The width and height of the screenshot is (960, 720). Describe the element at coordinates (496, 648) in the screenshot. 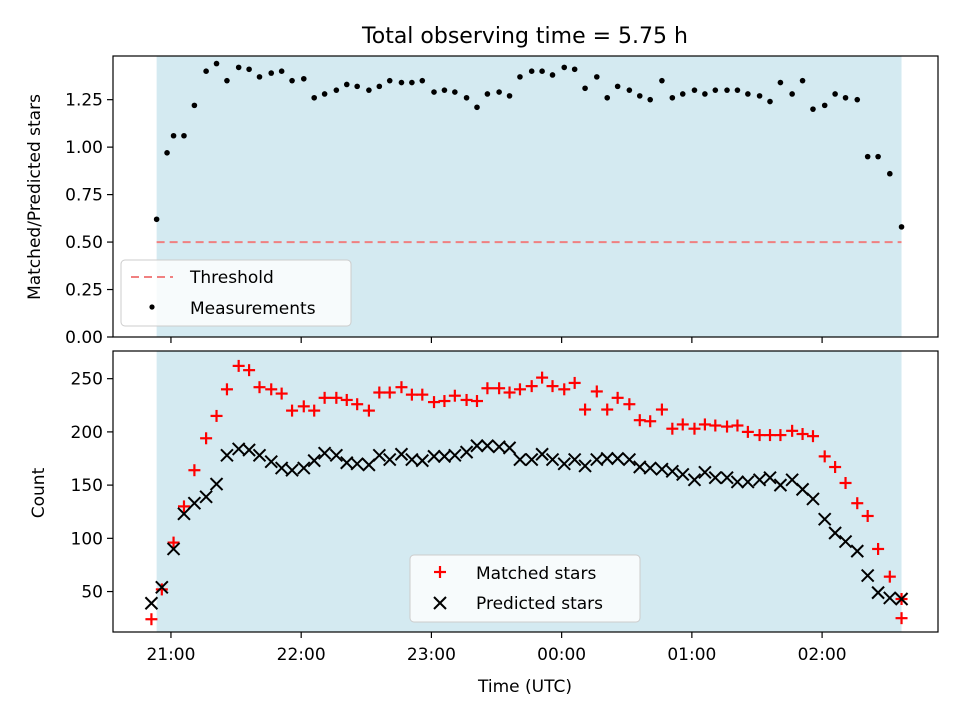

I see `count-x-ticks: 21:00 22:00 23:00 00:00 01:00 02:00` at that location.